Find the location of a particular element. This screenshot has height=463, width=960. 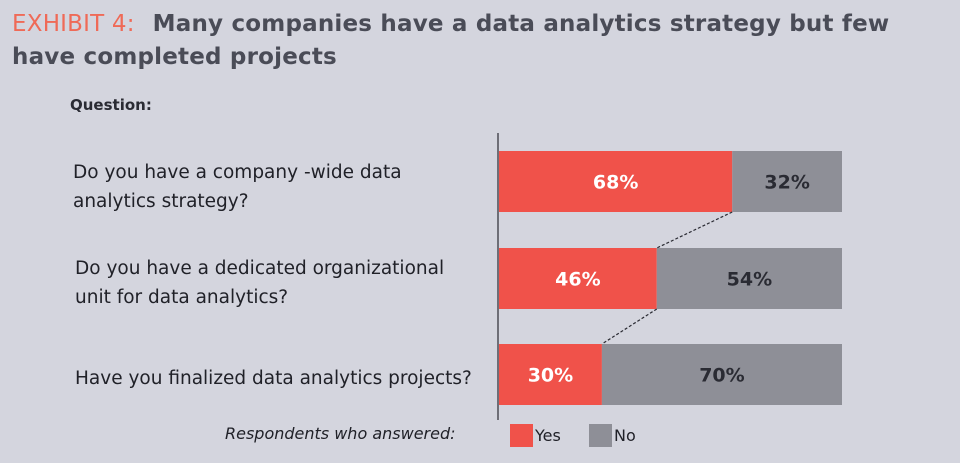

label-no-2: 54% is located at coordinates (749, 280).